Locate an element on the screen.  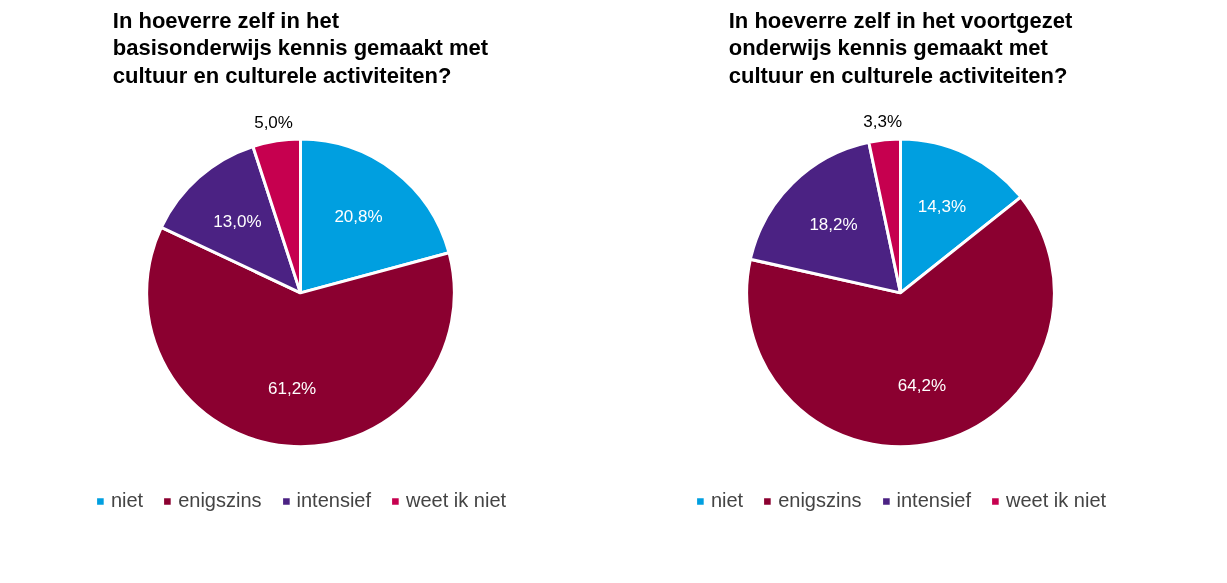
data-label: 64,2% is located at coordinates (921, 386).